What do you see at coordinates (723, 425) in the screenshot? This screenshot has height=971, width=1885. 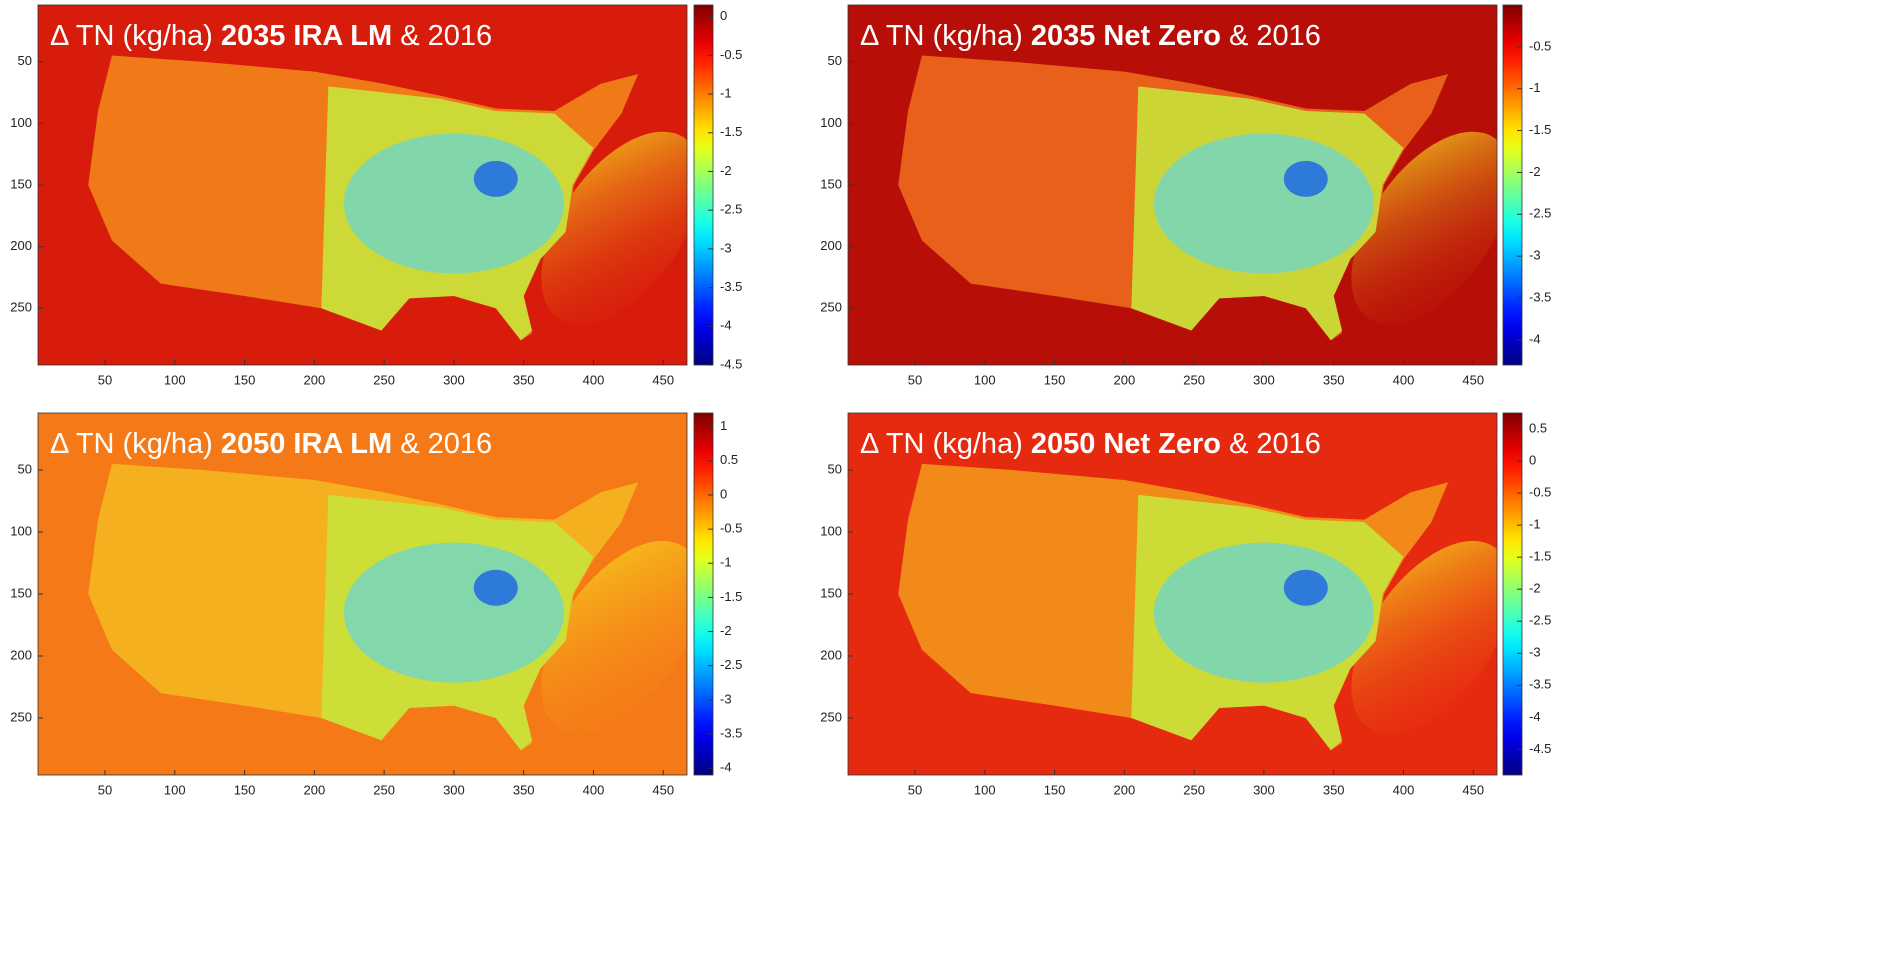 I see `colorbar-tick-label: 1` at bounding box center [723, 425].